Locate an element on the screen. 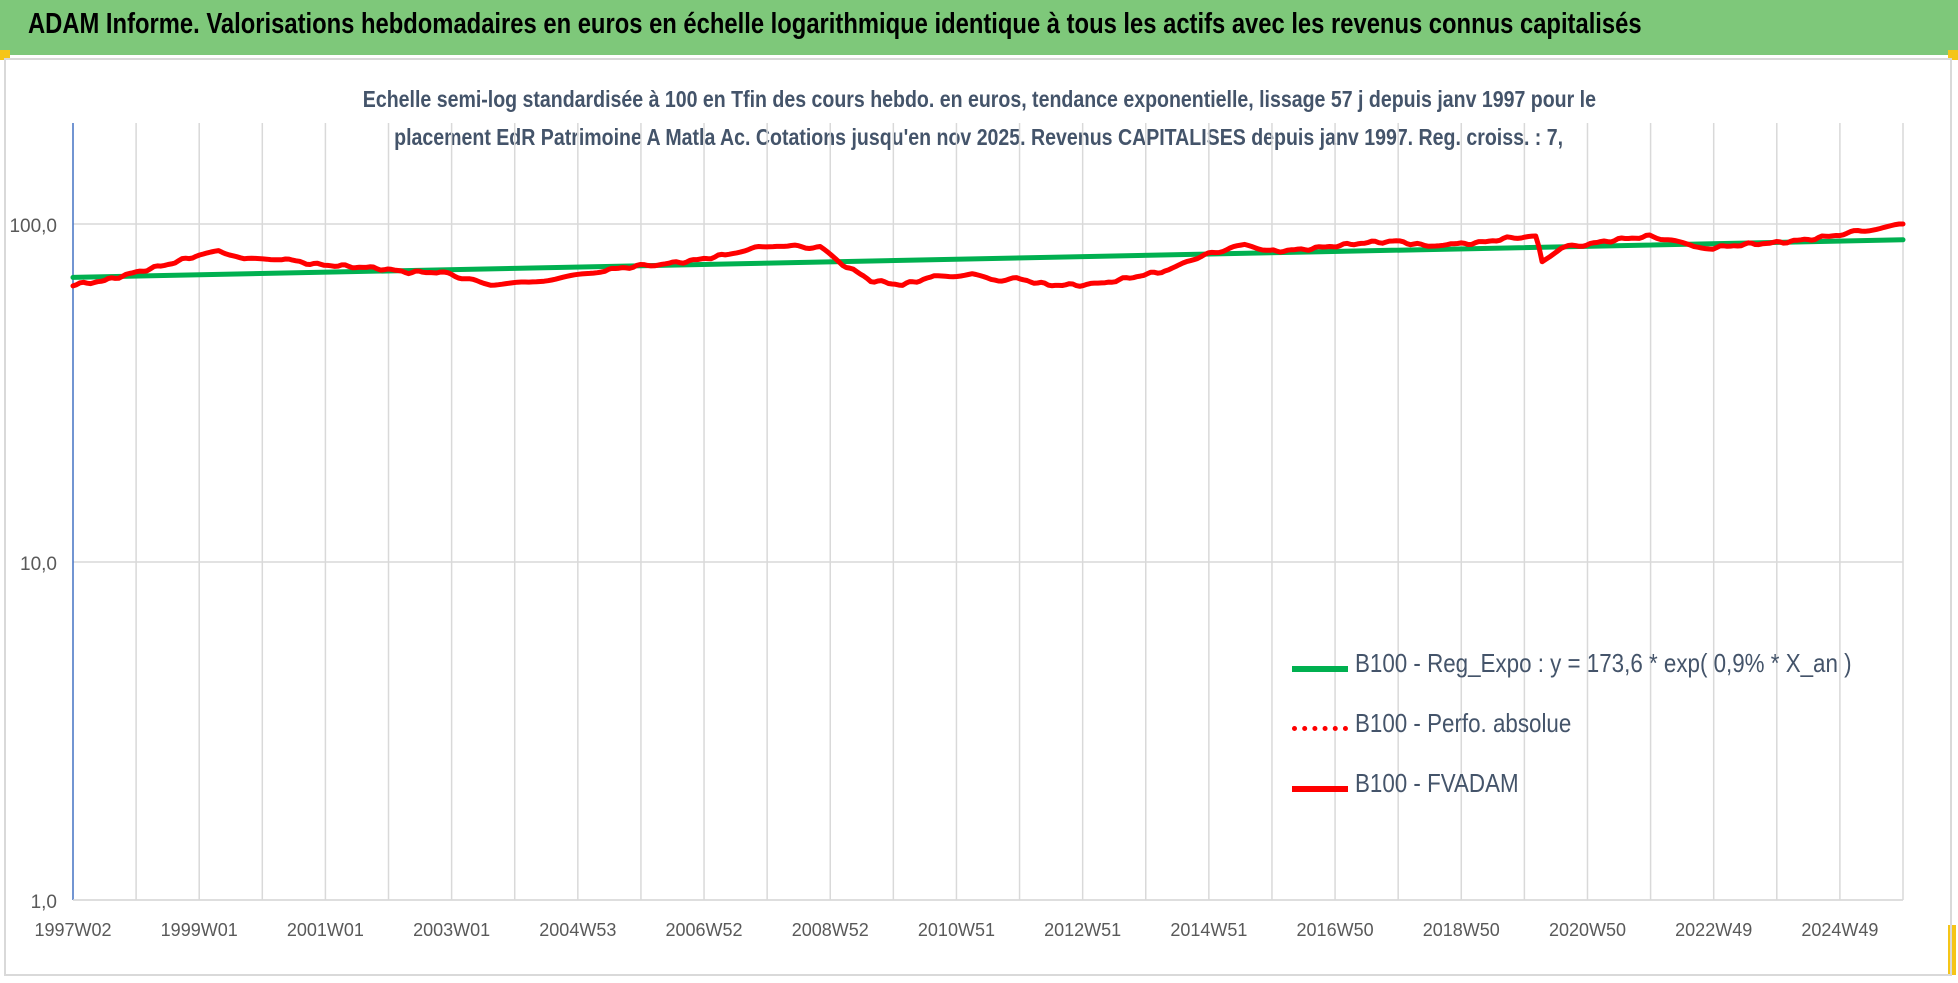 Image resolution: width=1958 pixels, height=983 pixels. y-tick-label: 10,0 is located at coordinates (38, 564).